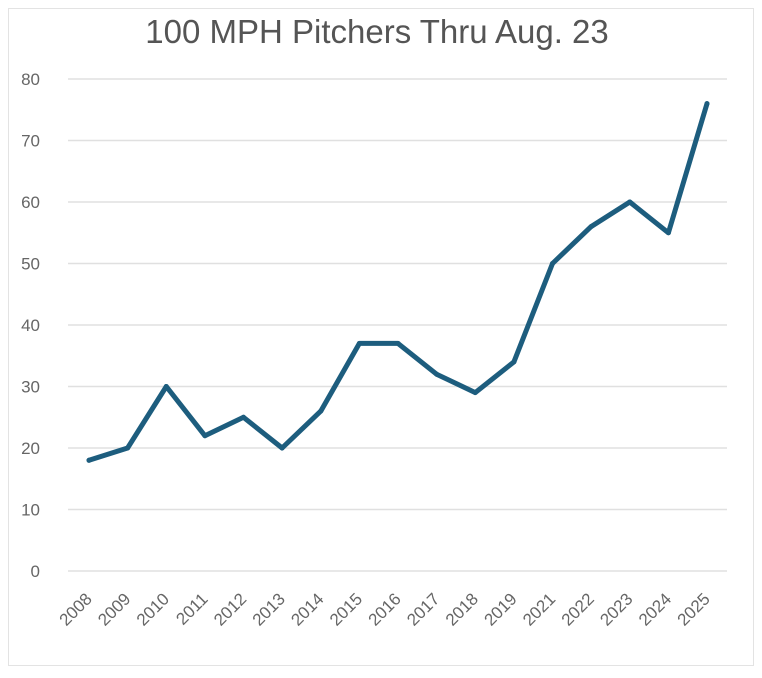  Describe the element at coordinates (30, 79) in the screenshot. I see `y-tick-label: 80` at that location.